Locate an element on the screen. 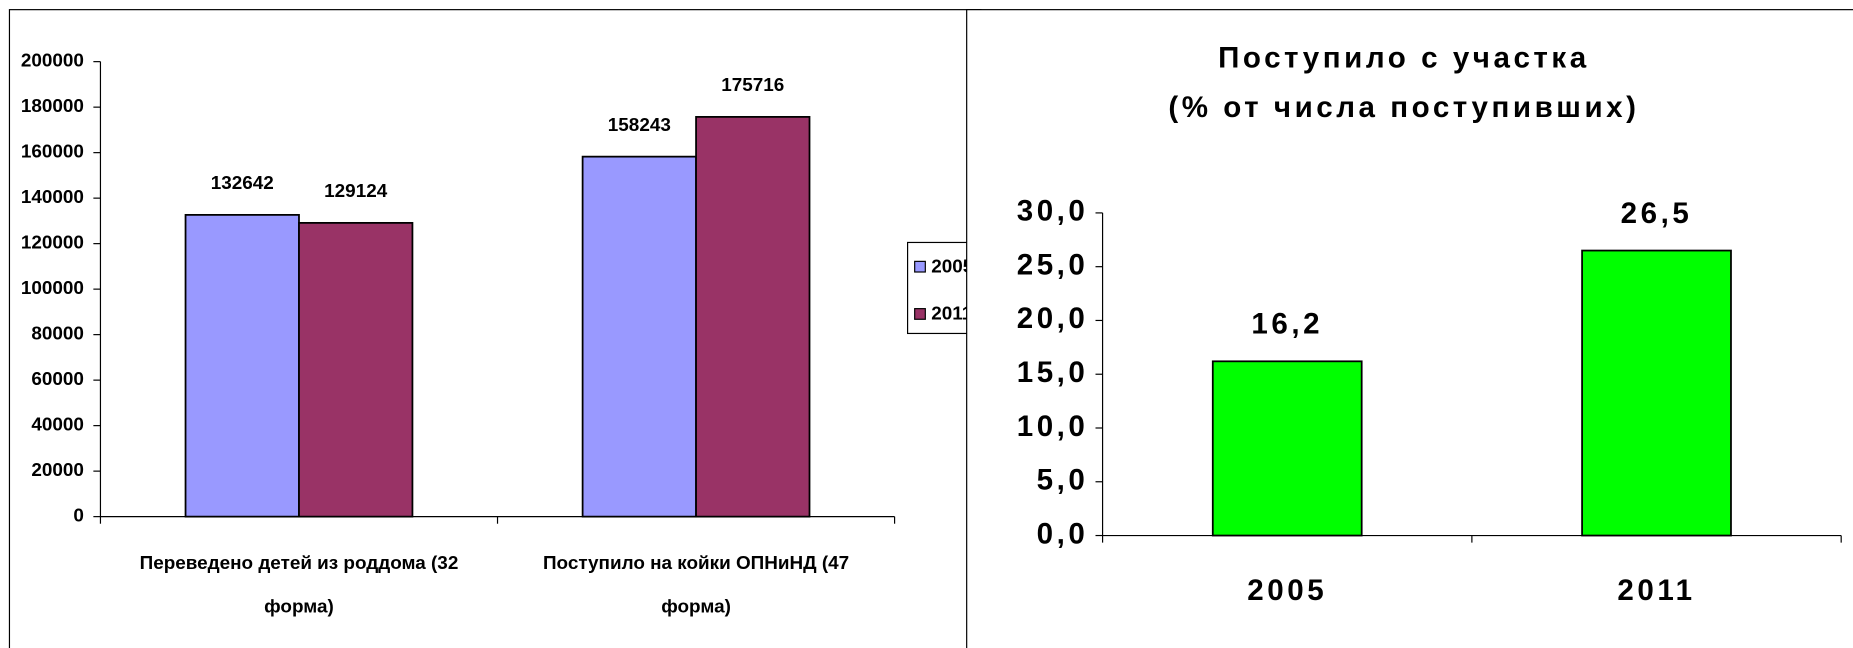 The image size is (1853, 648). y-tick-label: 40000 is located at coordinates (57, 425).